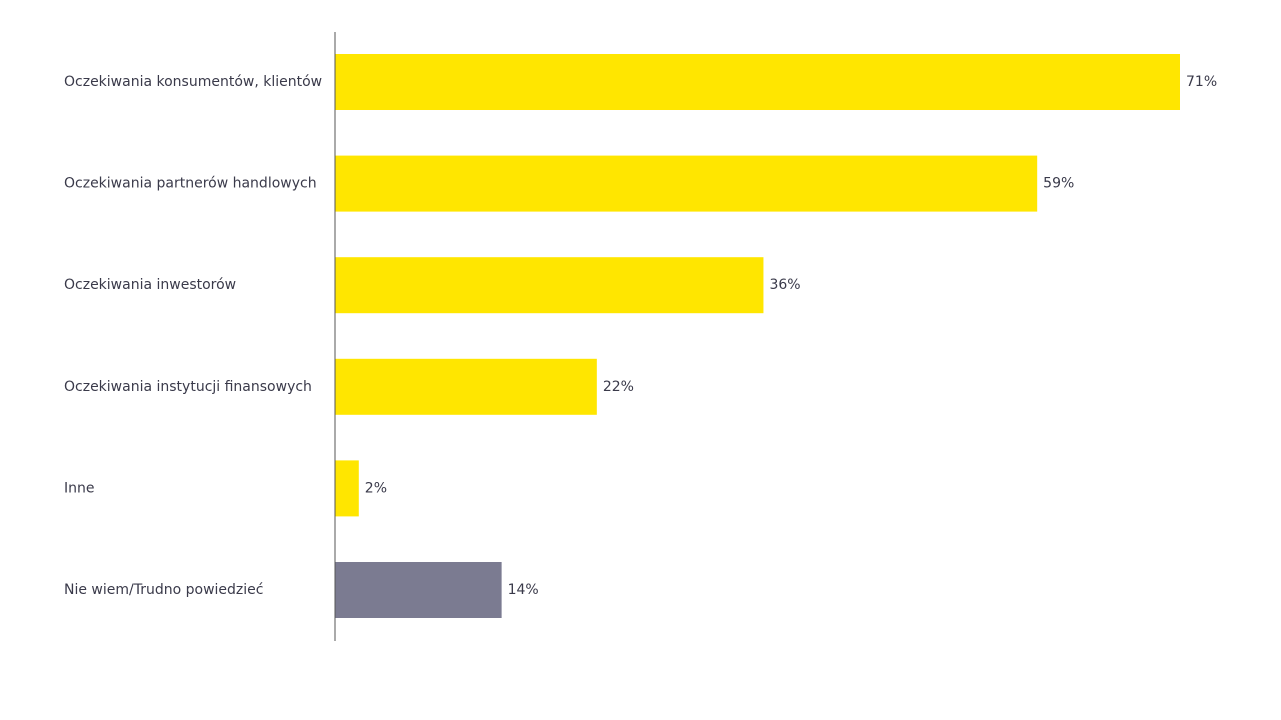  I want to click on value-label-1: 59%, so click(1058, 184).